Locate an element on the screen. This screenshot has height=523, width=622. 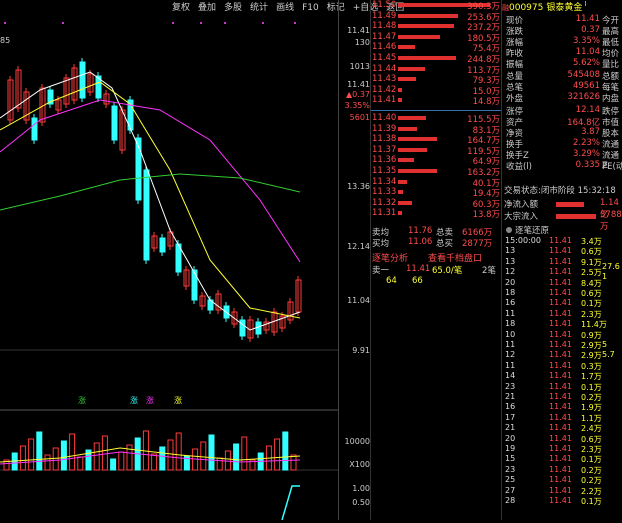
toolbar-item: 复权 is located at coordinates (181, 8).